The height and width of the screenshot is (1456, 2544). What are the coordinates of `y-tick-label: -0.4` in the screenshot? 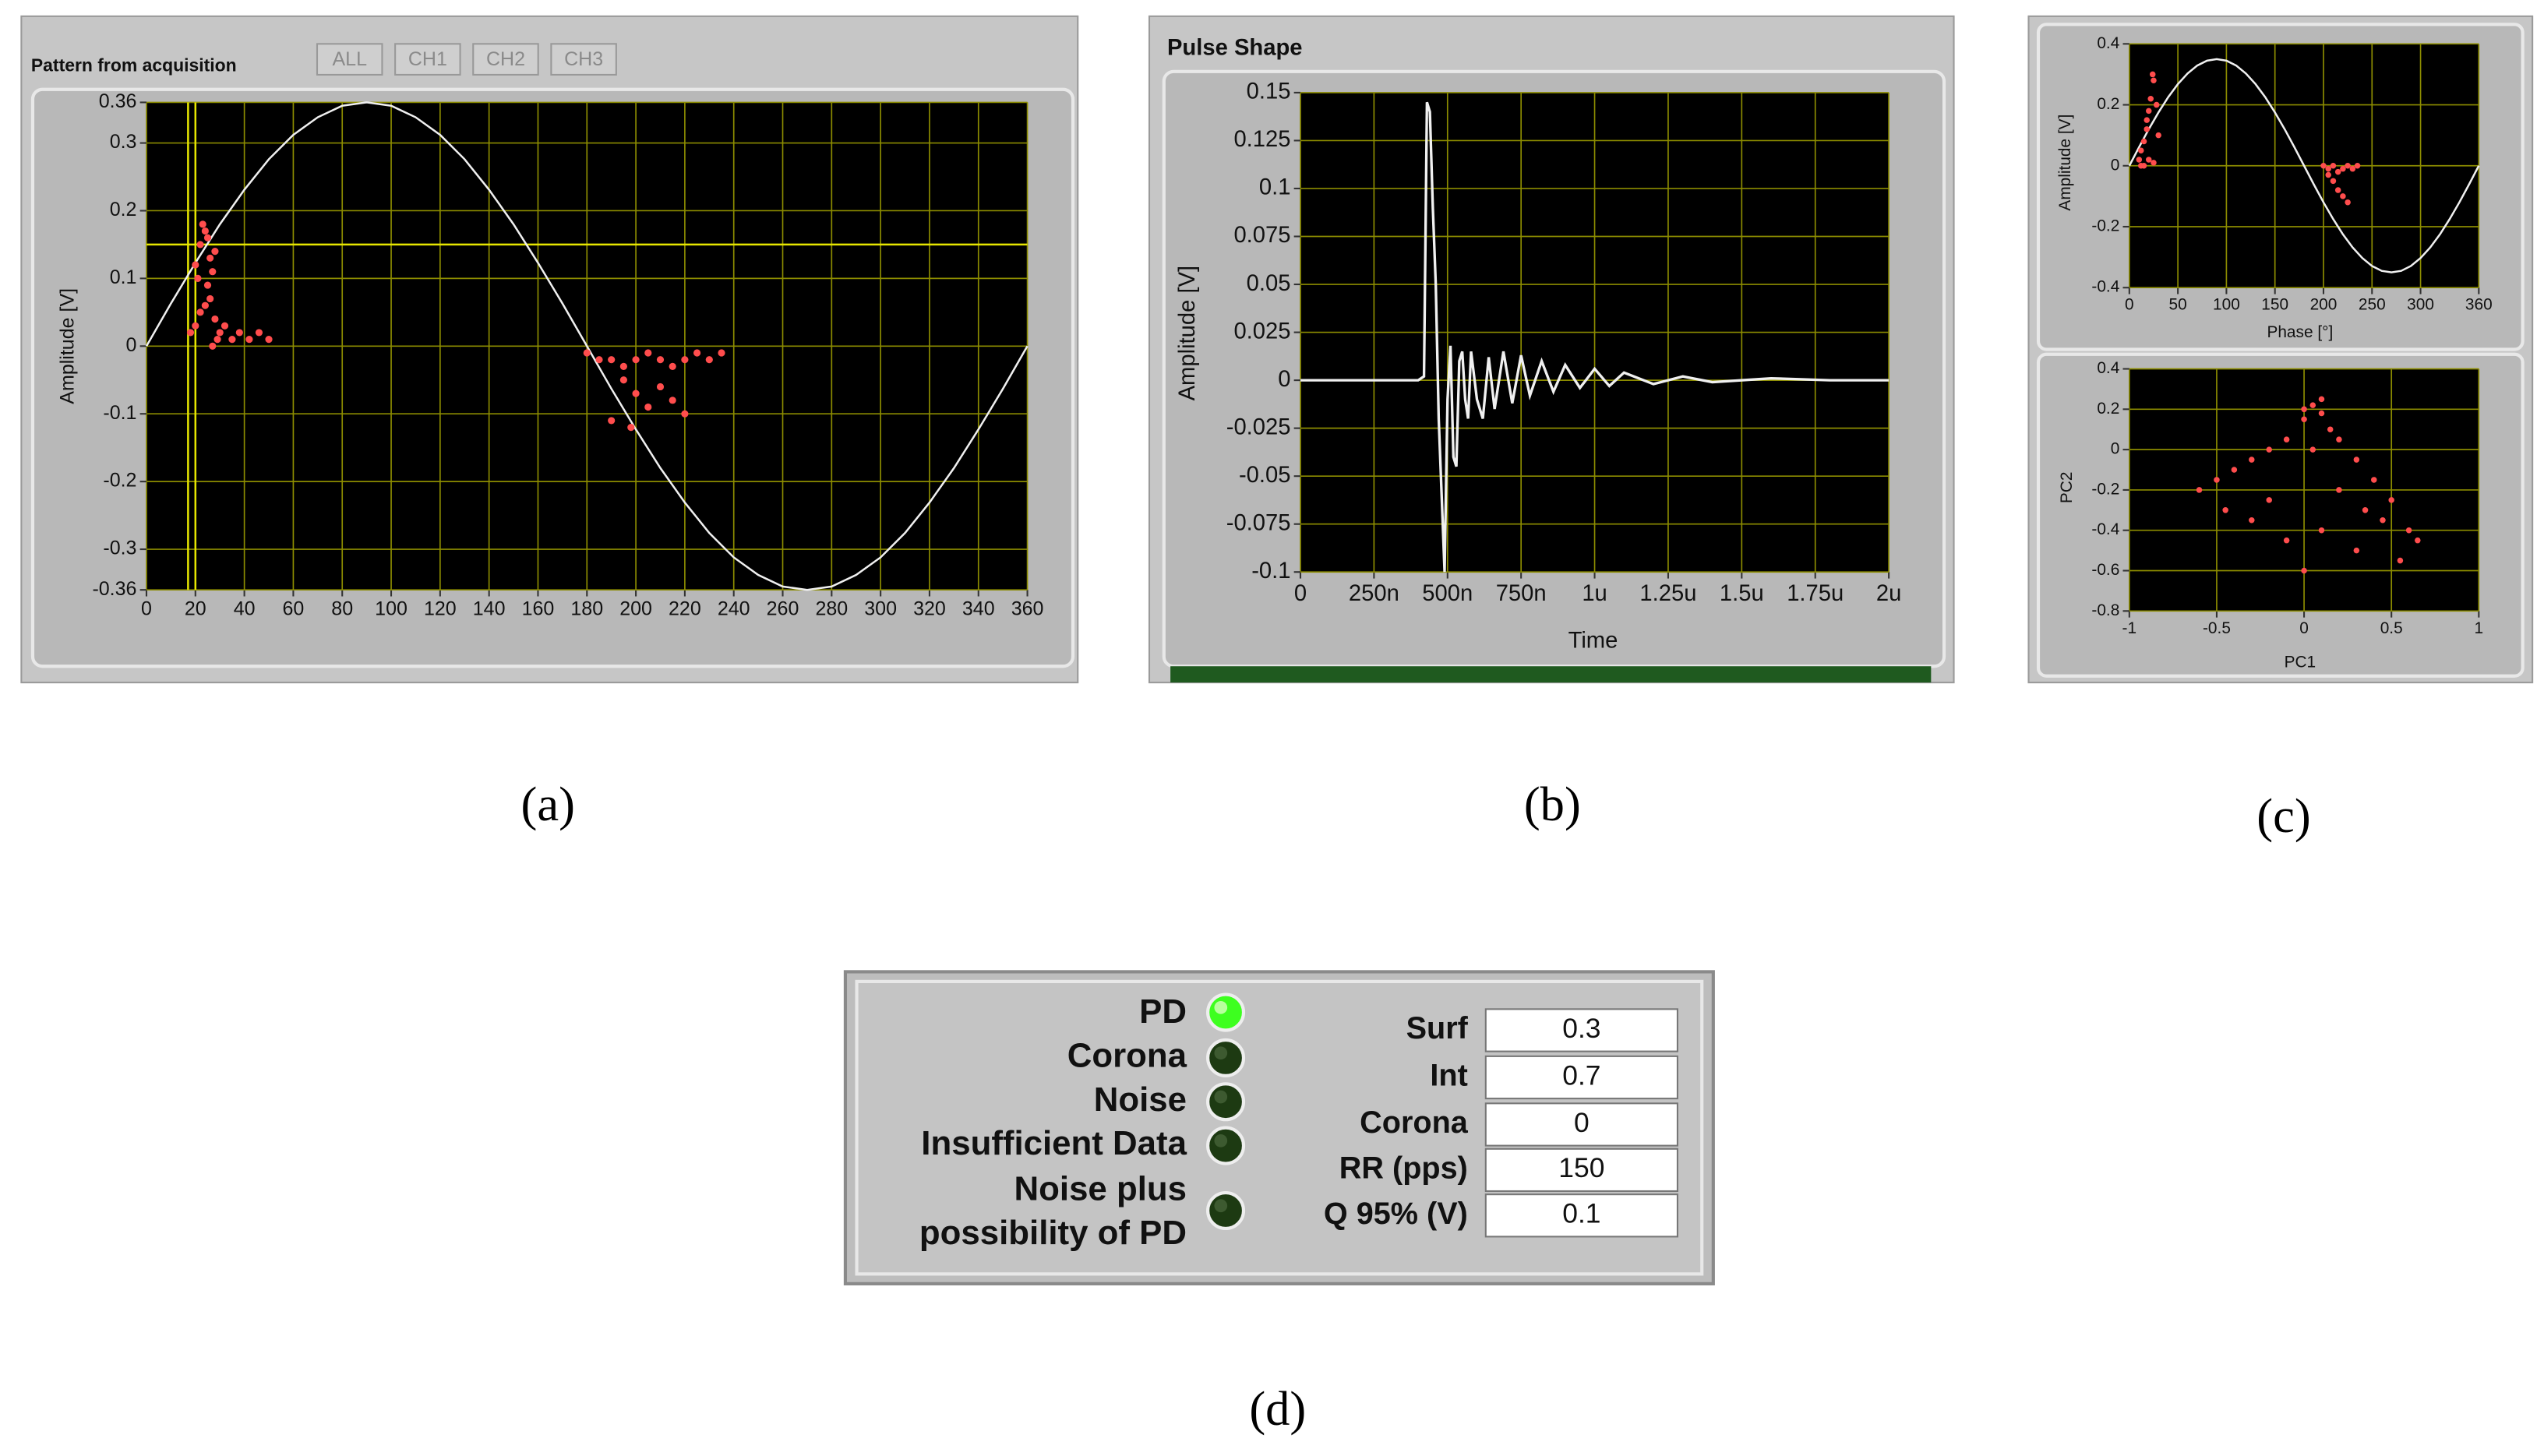 It's located at (2105, 287).